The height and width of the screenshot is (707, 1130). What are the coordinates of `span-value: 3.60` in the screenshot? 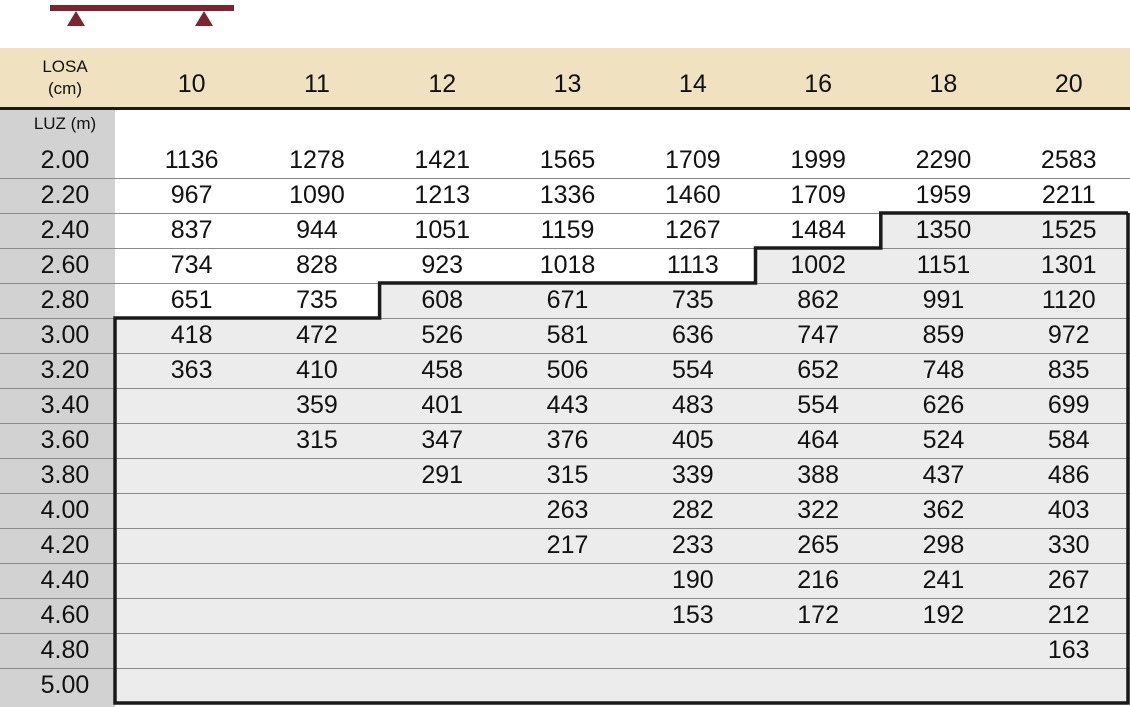 It's located at (65, 440).